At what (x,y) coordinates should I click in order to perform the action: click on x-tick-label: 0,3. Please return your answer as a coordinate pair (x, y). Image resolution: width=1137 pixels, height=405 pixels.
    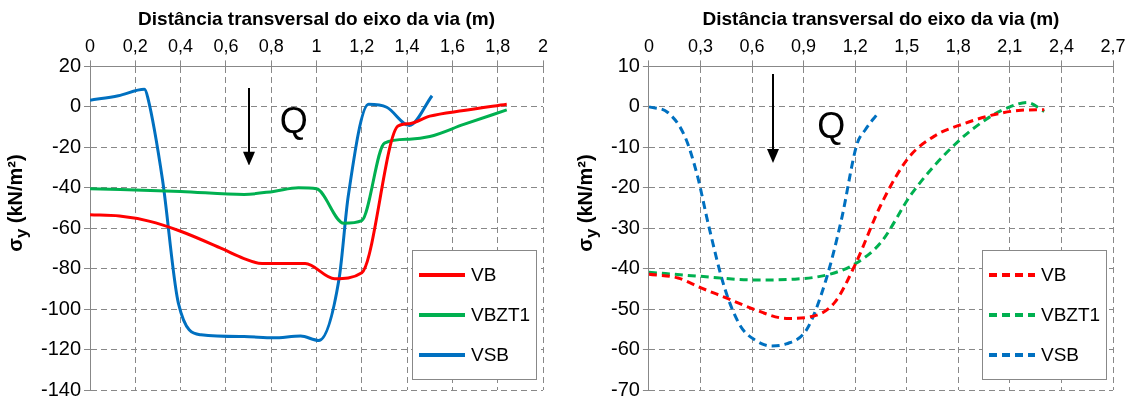
    Looking at the image, I should click on (700, 45).